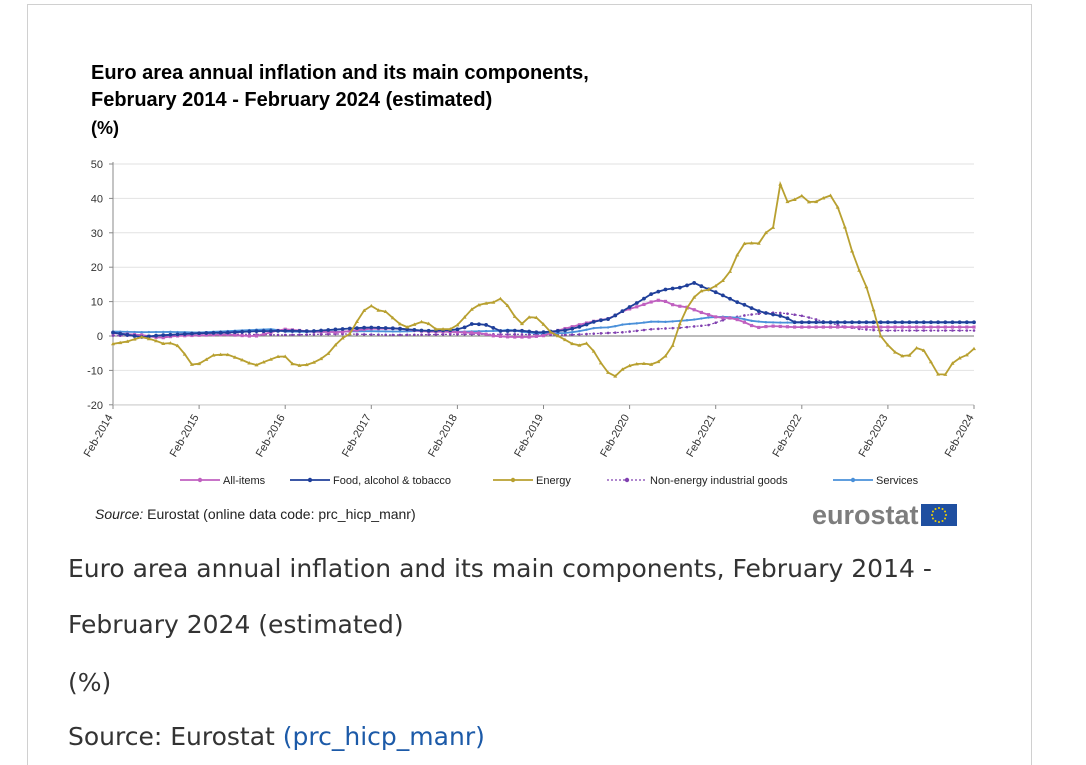 This screenshot has height=765, width=1086. What do you see at coordinates (90, 682) in the screenshot?
I see `caption-unit: (%)` at bounding box center [90, 682].